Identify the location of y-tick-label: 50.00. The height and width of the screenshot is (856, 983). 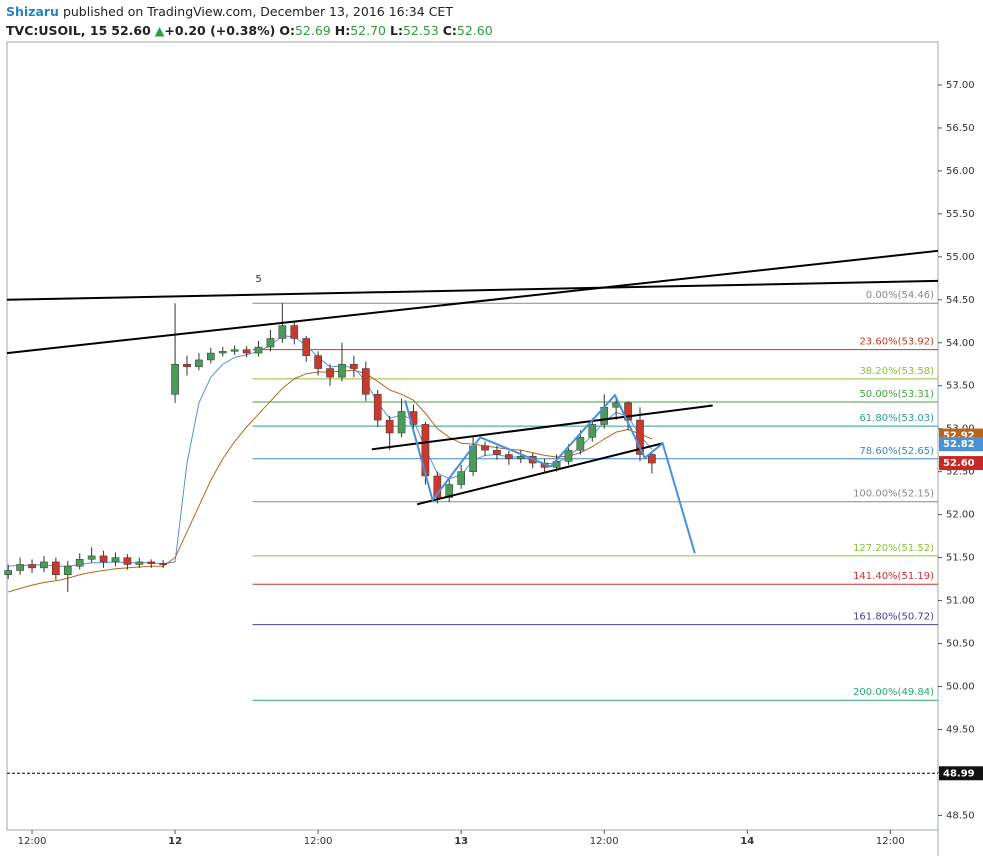
(960, 686).